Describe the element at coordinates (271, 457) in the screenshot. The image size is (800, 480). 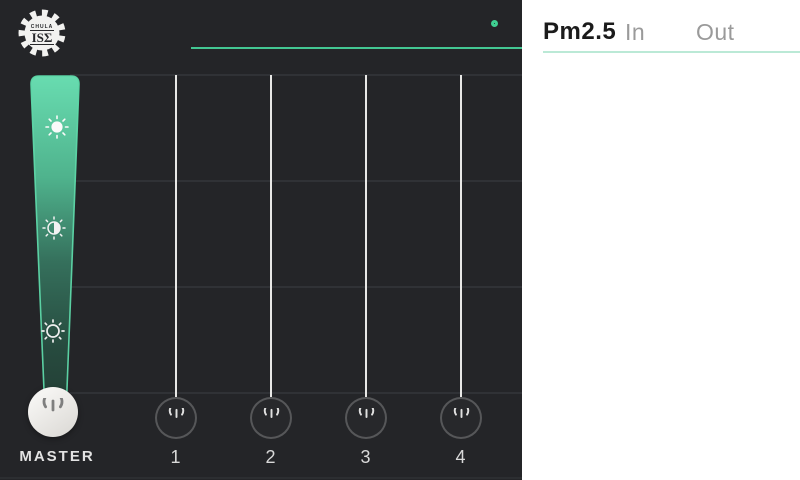
I see `channel-2-label: 2` at that location.